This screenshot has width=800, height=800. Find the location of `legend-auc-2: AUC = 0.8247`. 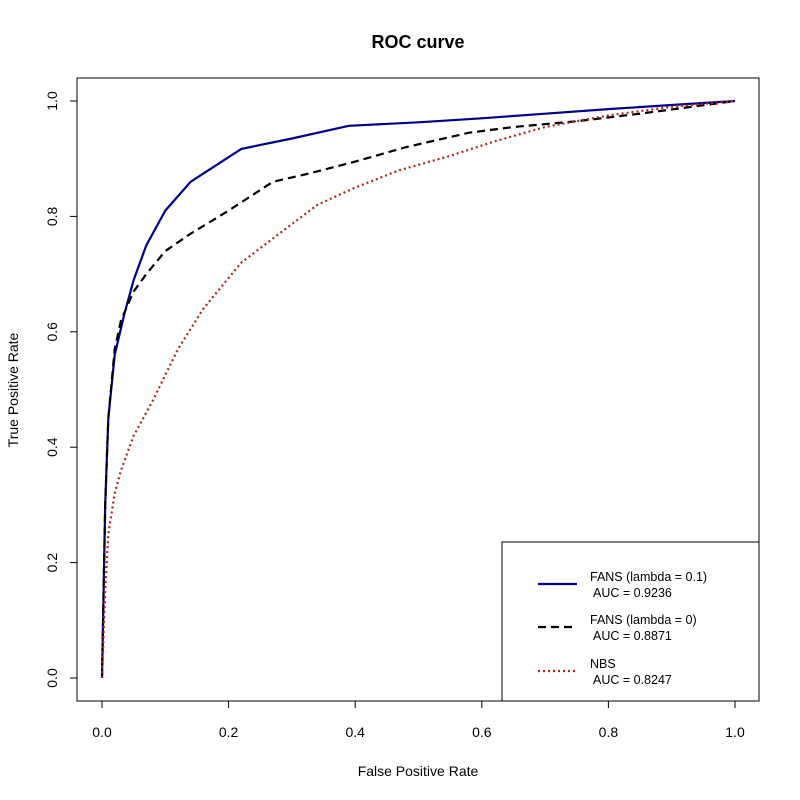

legend-auc-2: AUC = 0.8247 is located at coordinates (632, 680).